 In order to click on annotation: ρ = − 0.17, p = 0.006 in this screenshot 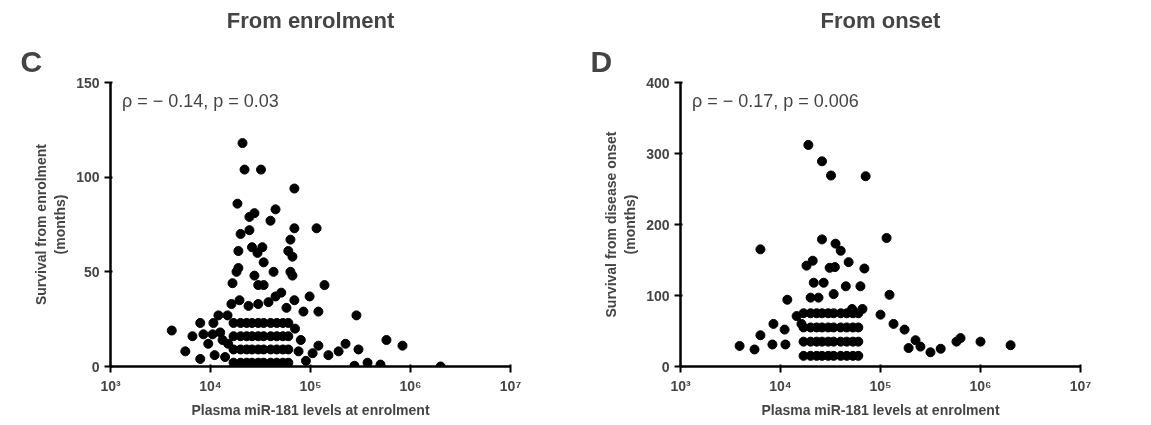, I will do `click(775, 101)`.